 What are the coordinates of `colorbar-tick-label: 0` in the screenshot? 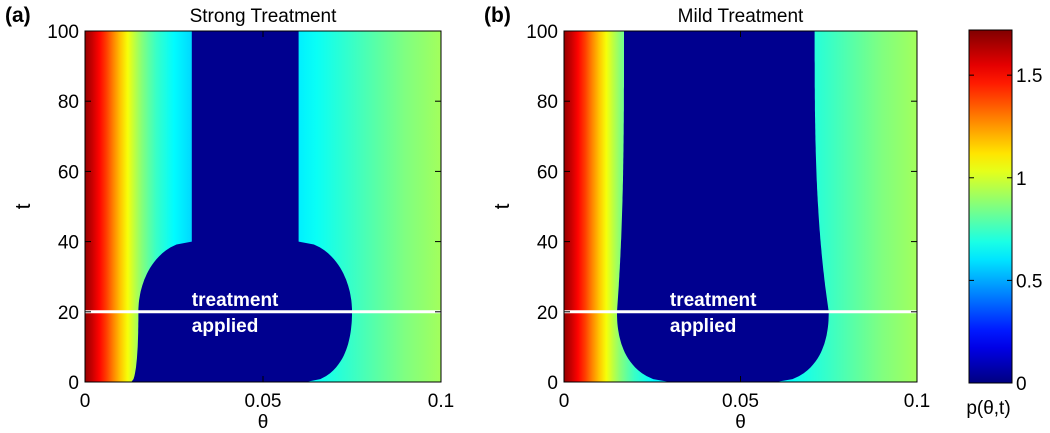 It's located at (1021, 384).